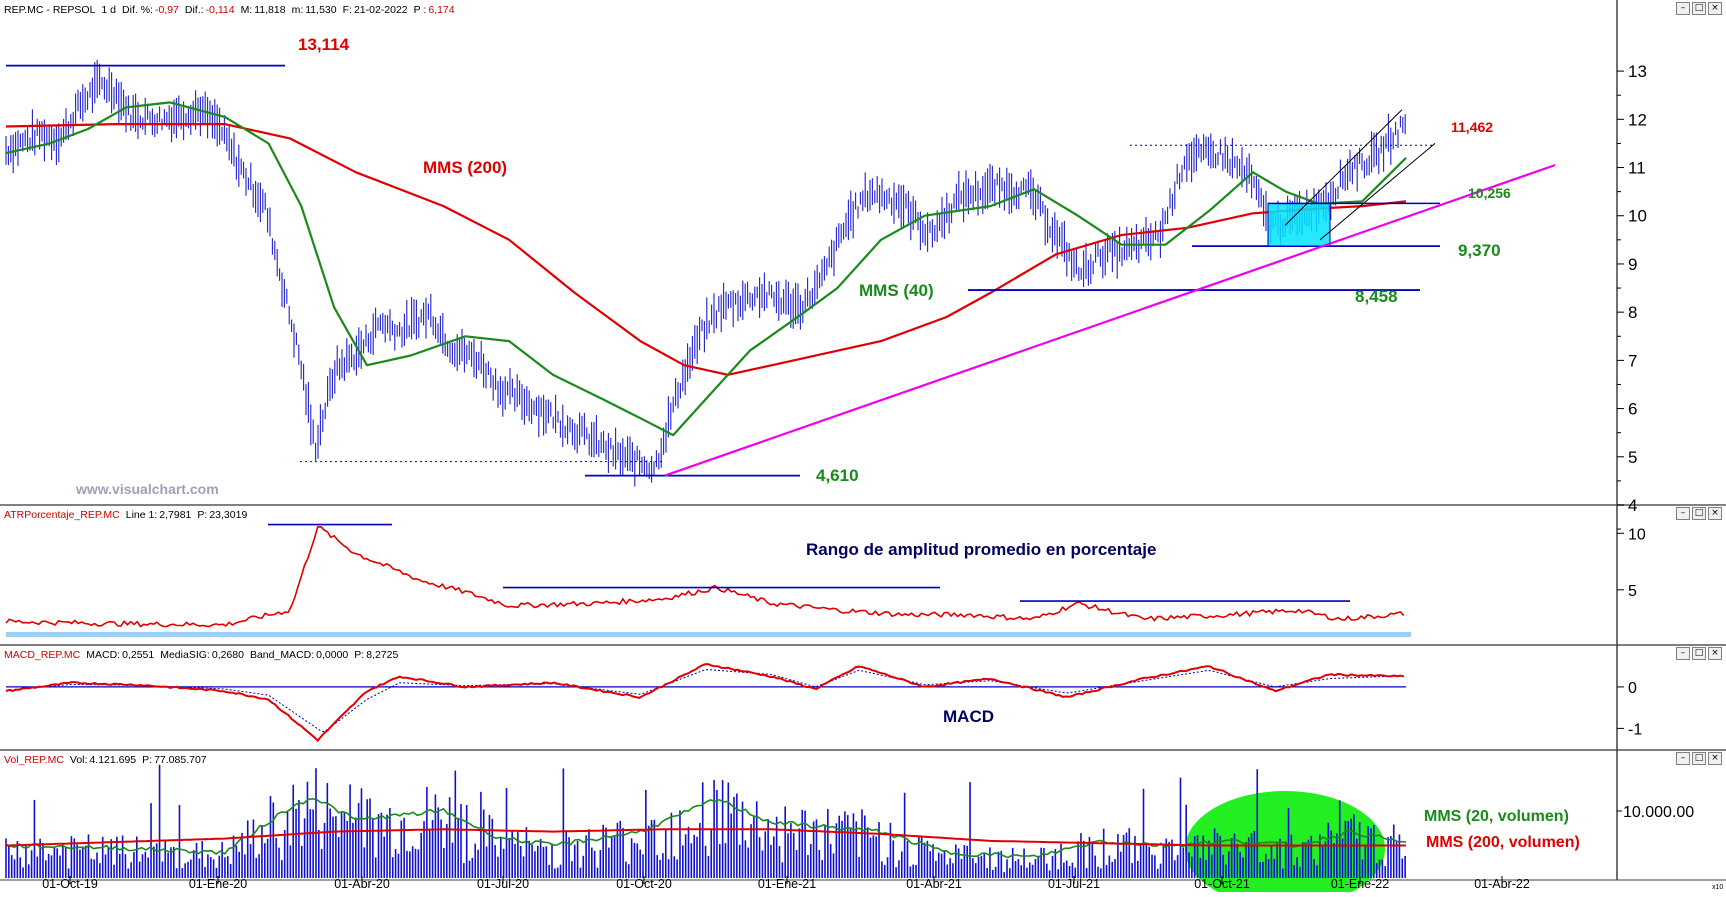  I want to click on macd-window-buttons: – □ ×, so click(1699, 653).